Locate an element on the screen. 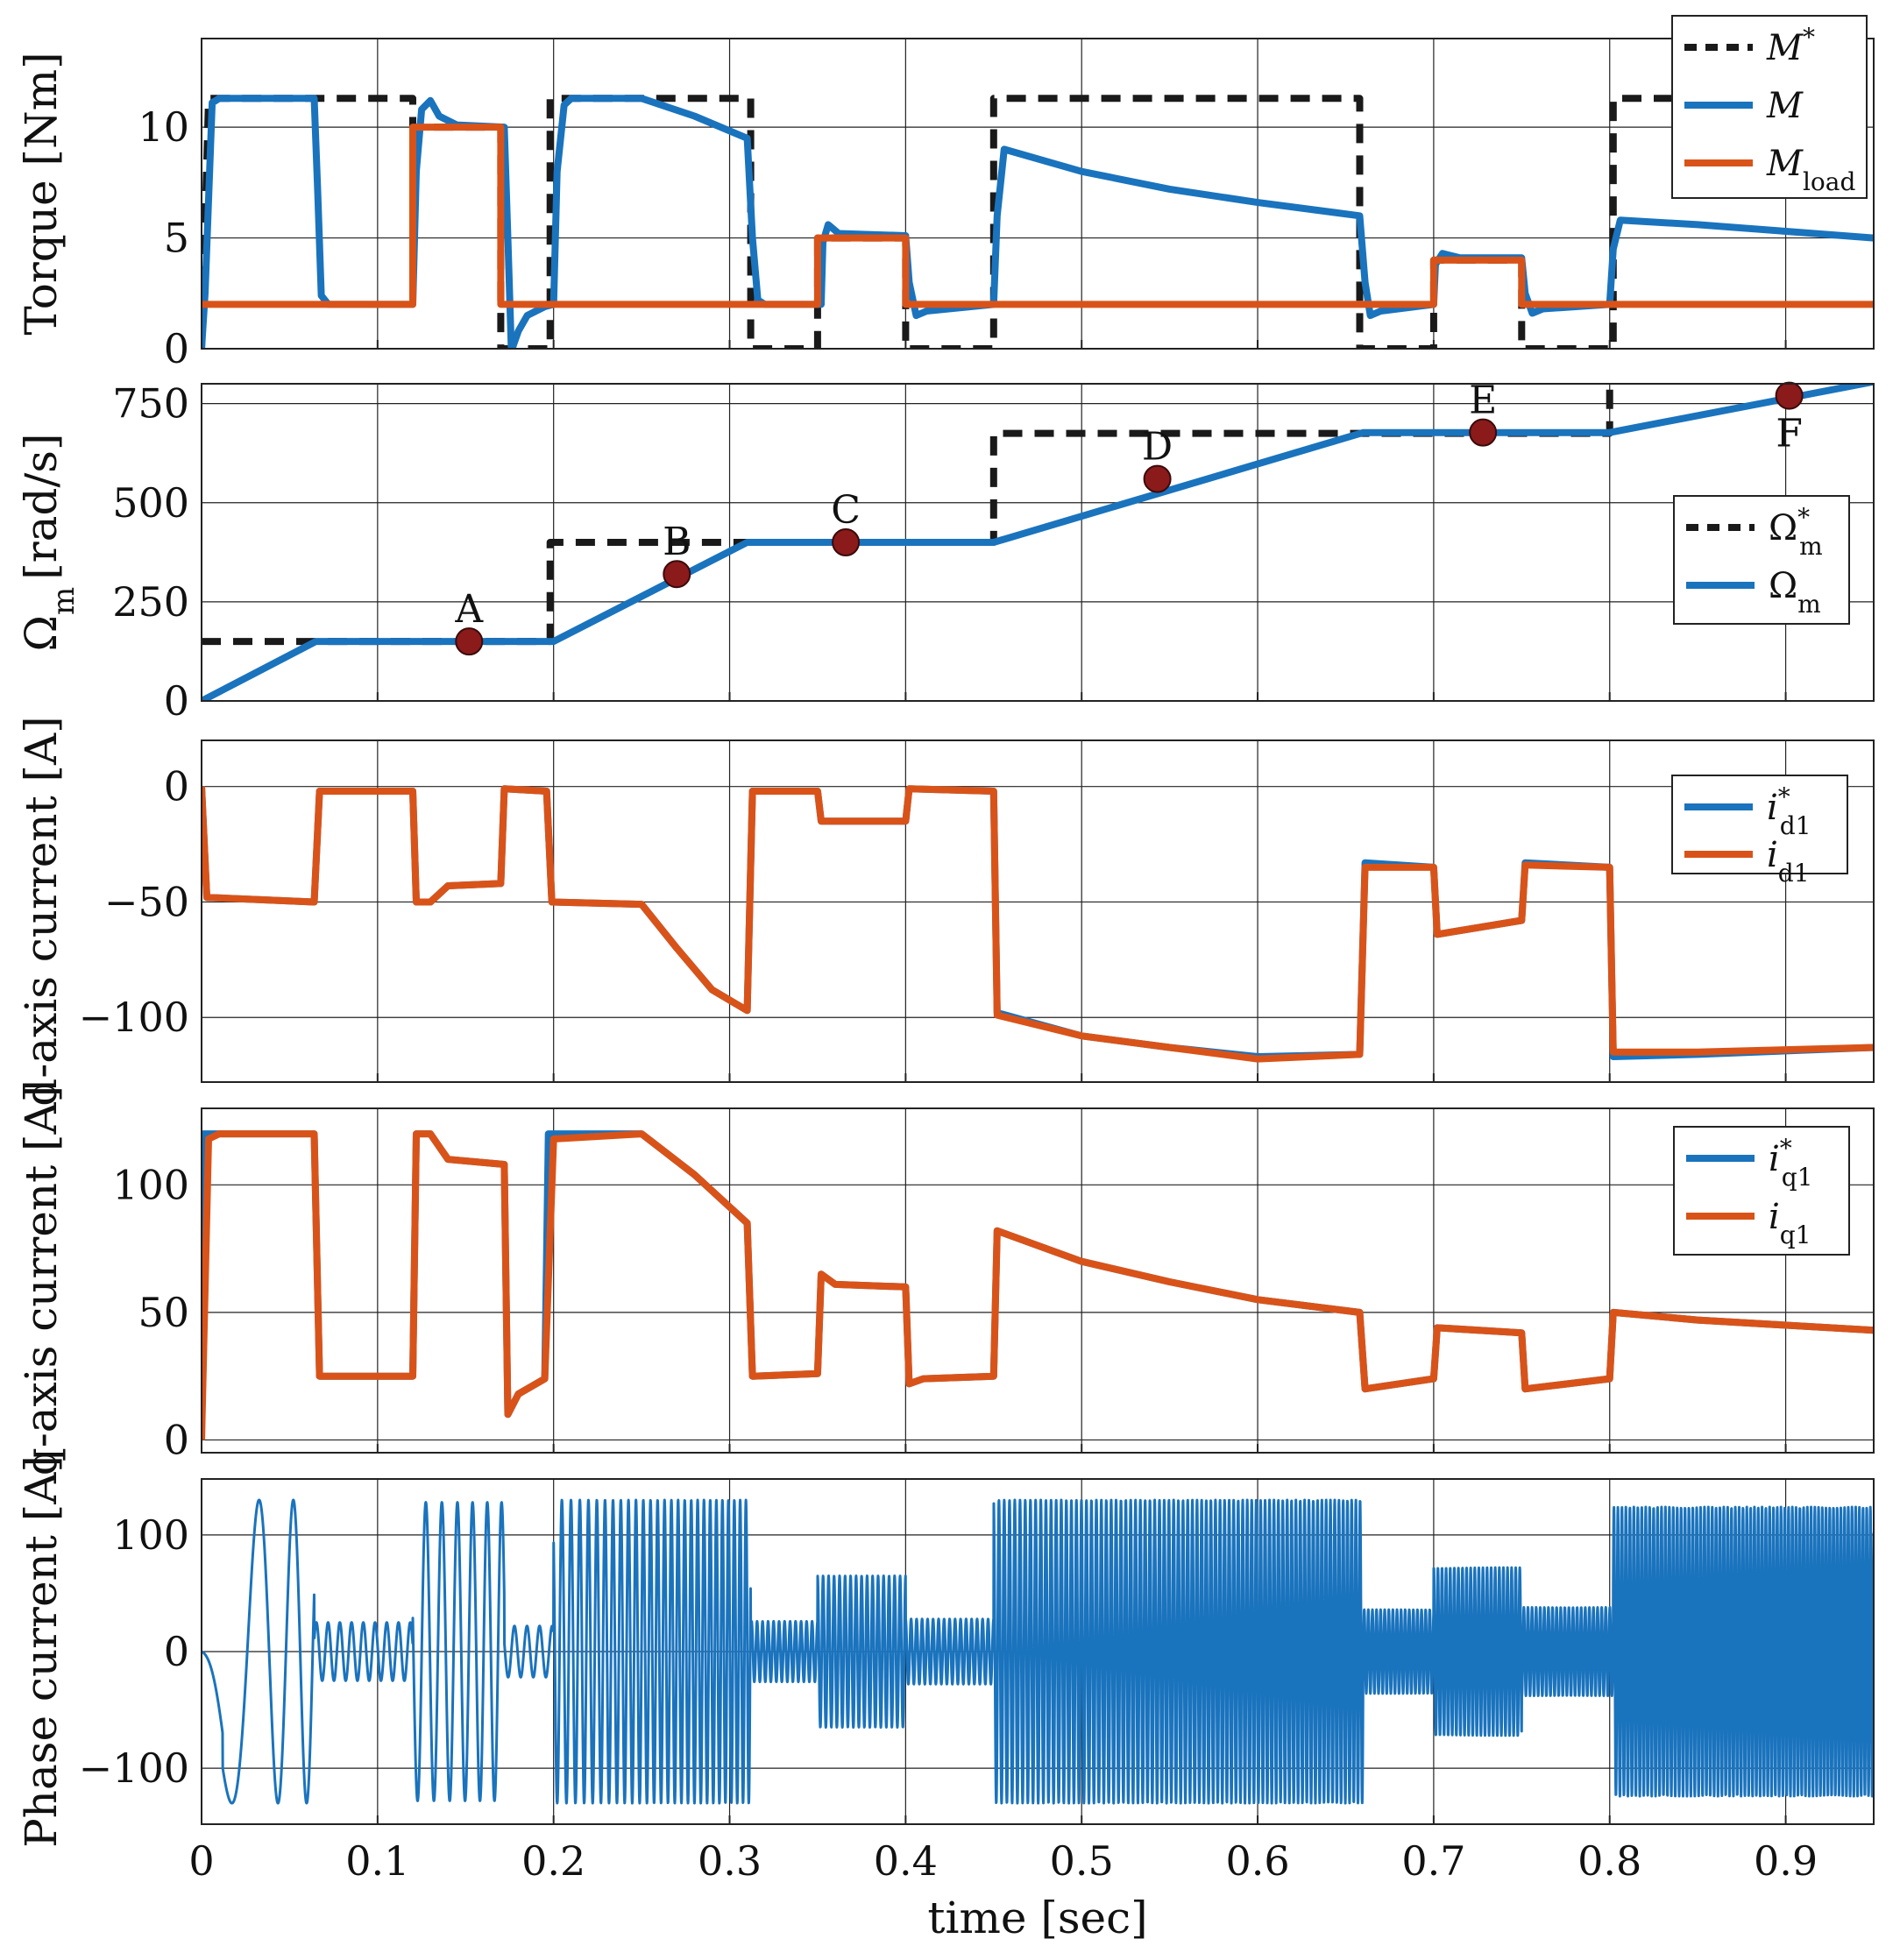 This screenshot has height=1960, width=1900. marker-C is located at coordinates (846, 542).